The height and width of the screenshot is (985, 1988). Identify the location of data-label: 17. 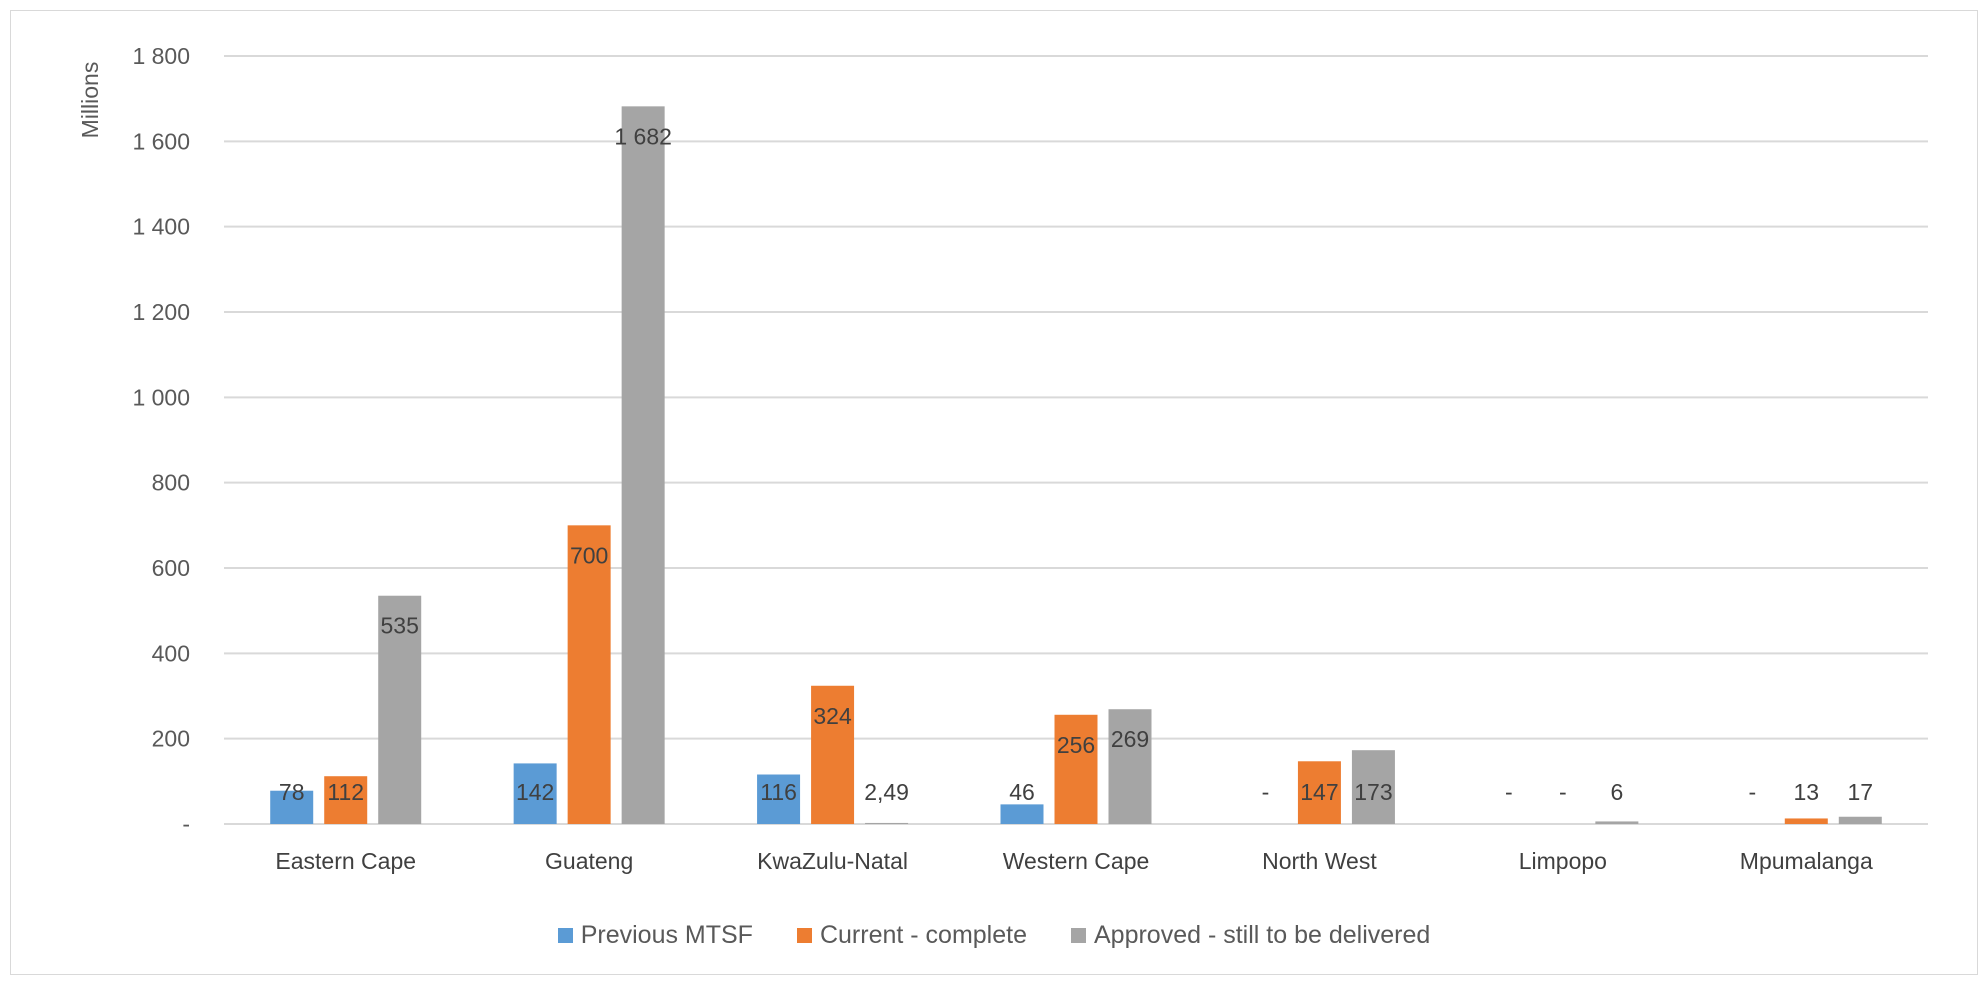
(1860, 792).